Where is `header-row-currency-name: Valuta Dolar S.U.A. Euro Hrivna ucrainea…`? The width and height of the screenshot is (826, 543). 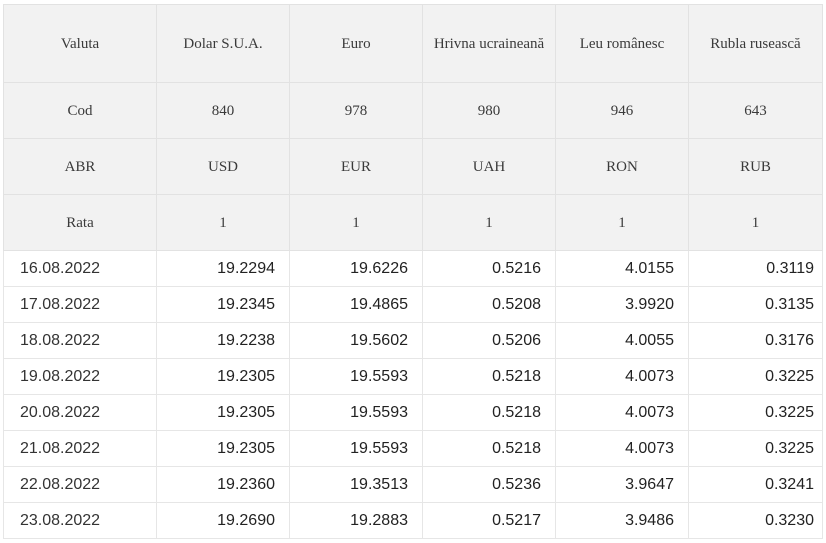
header-row-currency-name: Valuta Dolar S.U.A. Euro Hrivna ucrainea… is located at coordinates (413, 43).